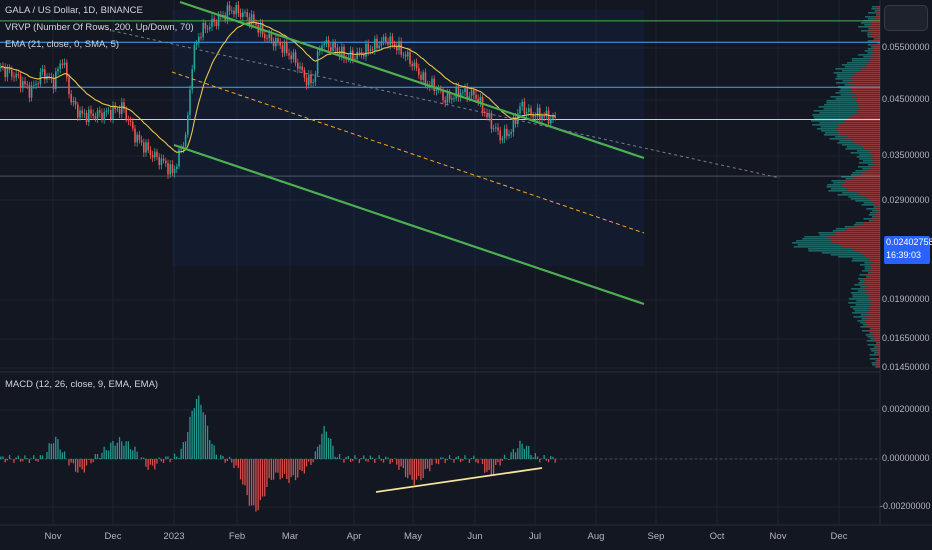  What do you see at coordinates (459, 480) in the screenshot?
I see `macd-trendline` at bounding box center [459, 480].